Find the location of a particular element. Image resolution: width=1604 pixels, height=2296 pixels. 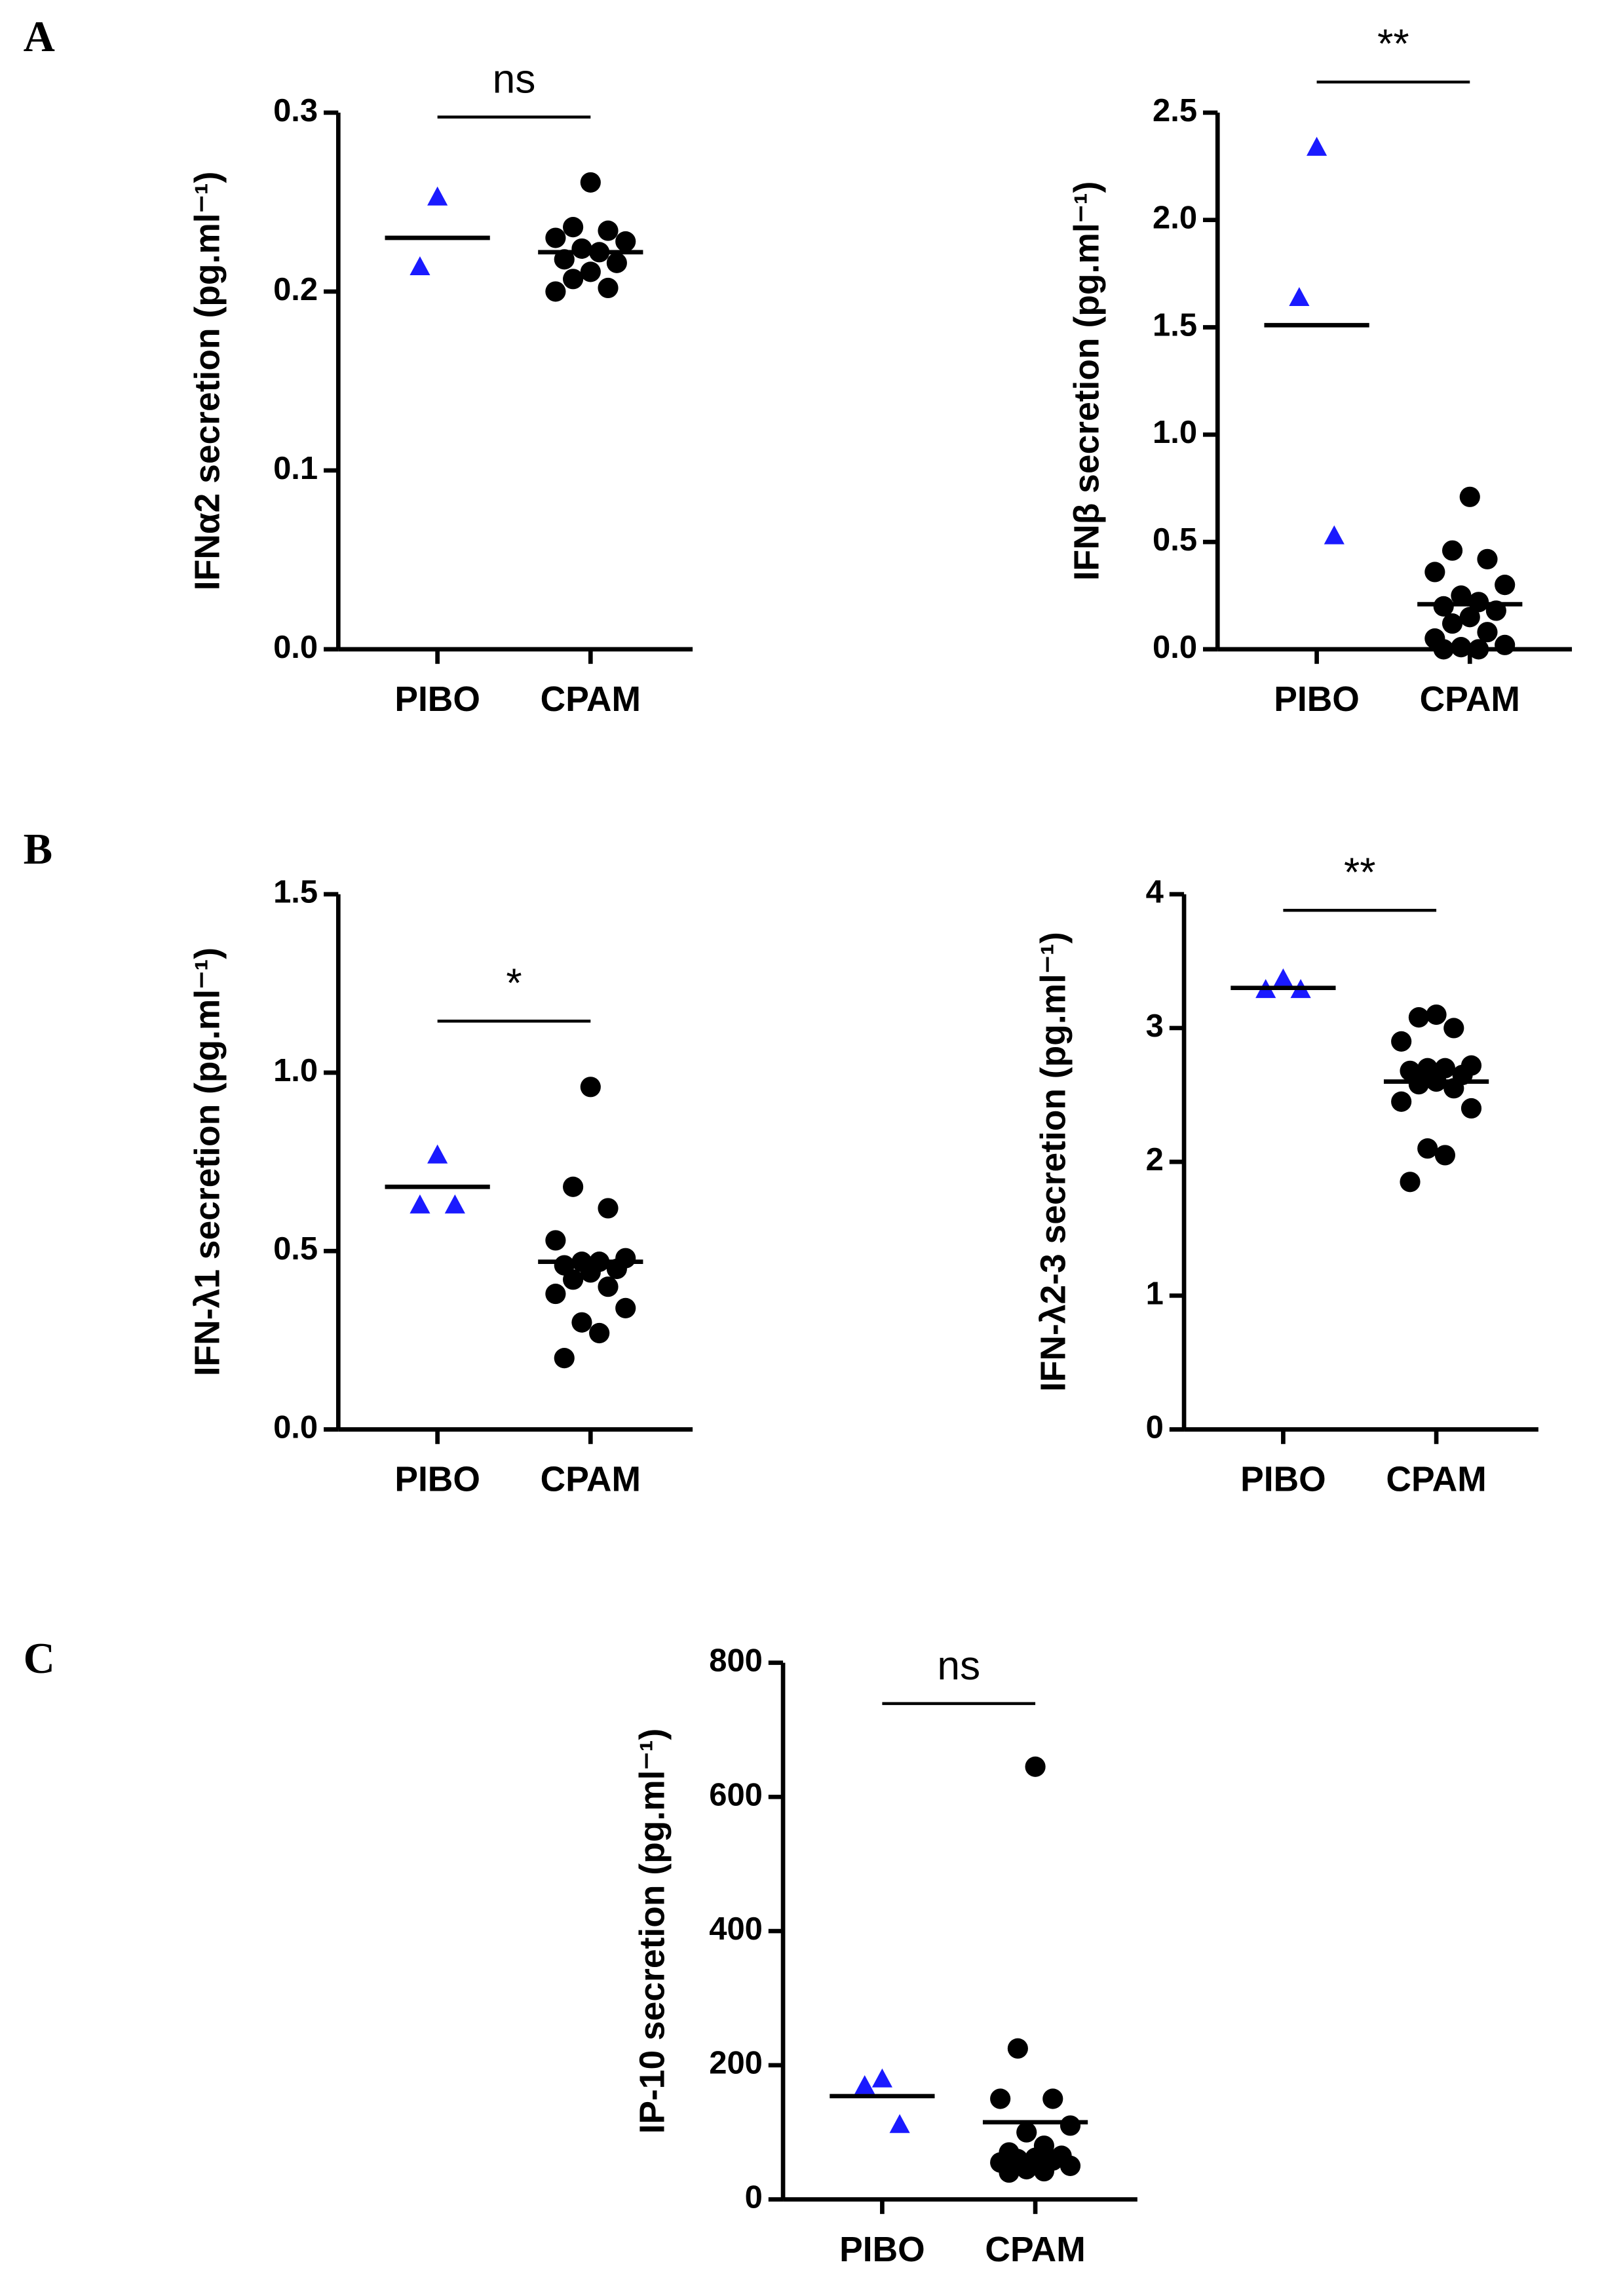

significance-label: * is located at coordinates (514, 983).